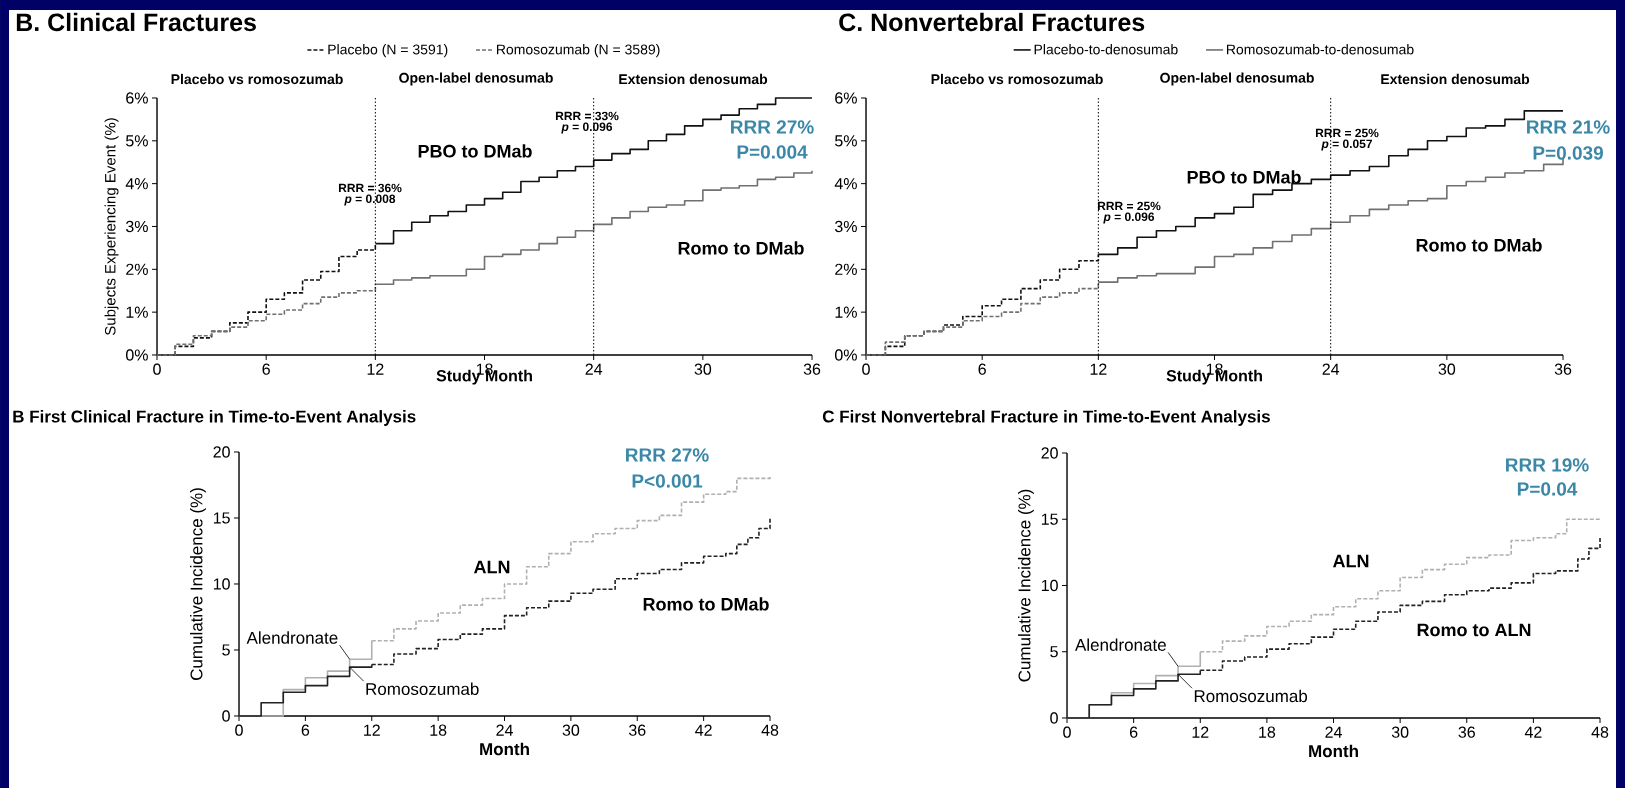  I want to click on annotation: P=0.039, so click(1568, 153).